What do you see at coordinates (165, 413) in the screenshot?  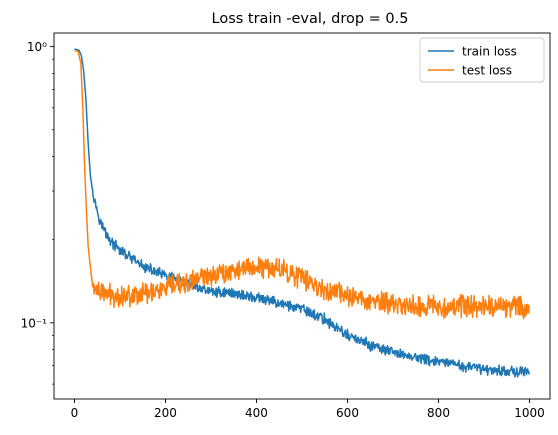 I see `x-tick-label: 200` at bounding box center [165, 413].